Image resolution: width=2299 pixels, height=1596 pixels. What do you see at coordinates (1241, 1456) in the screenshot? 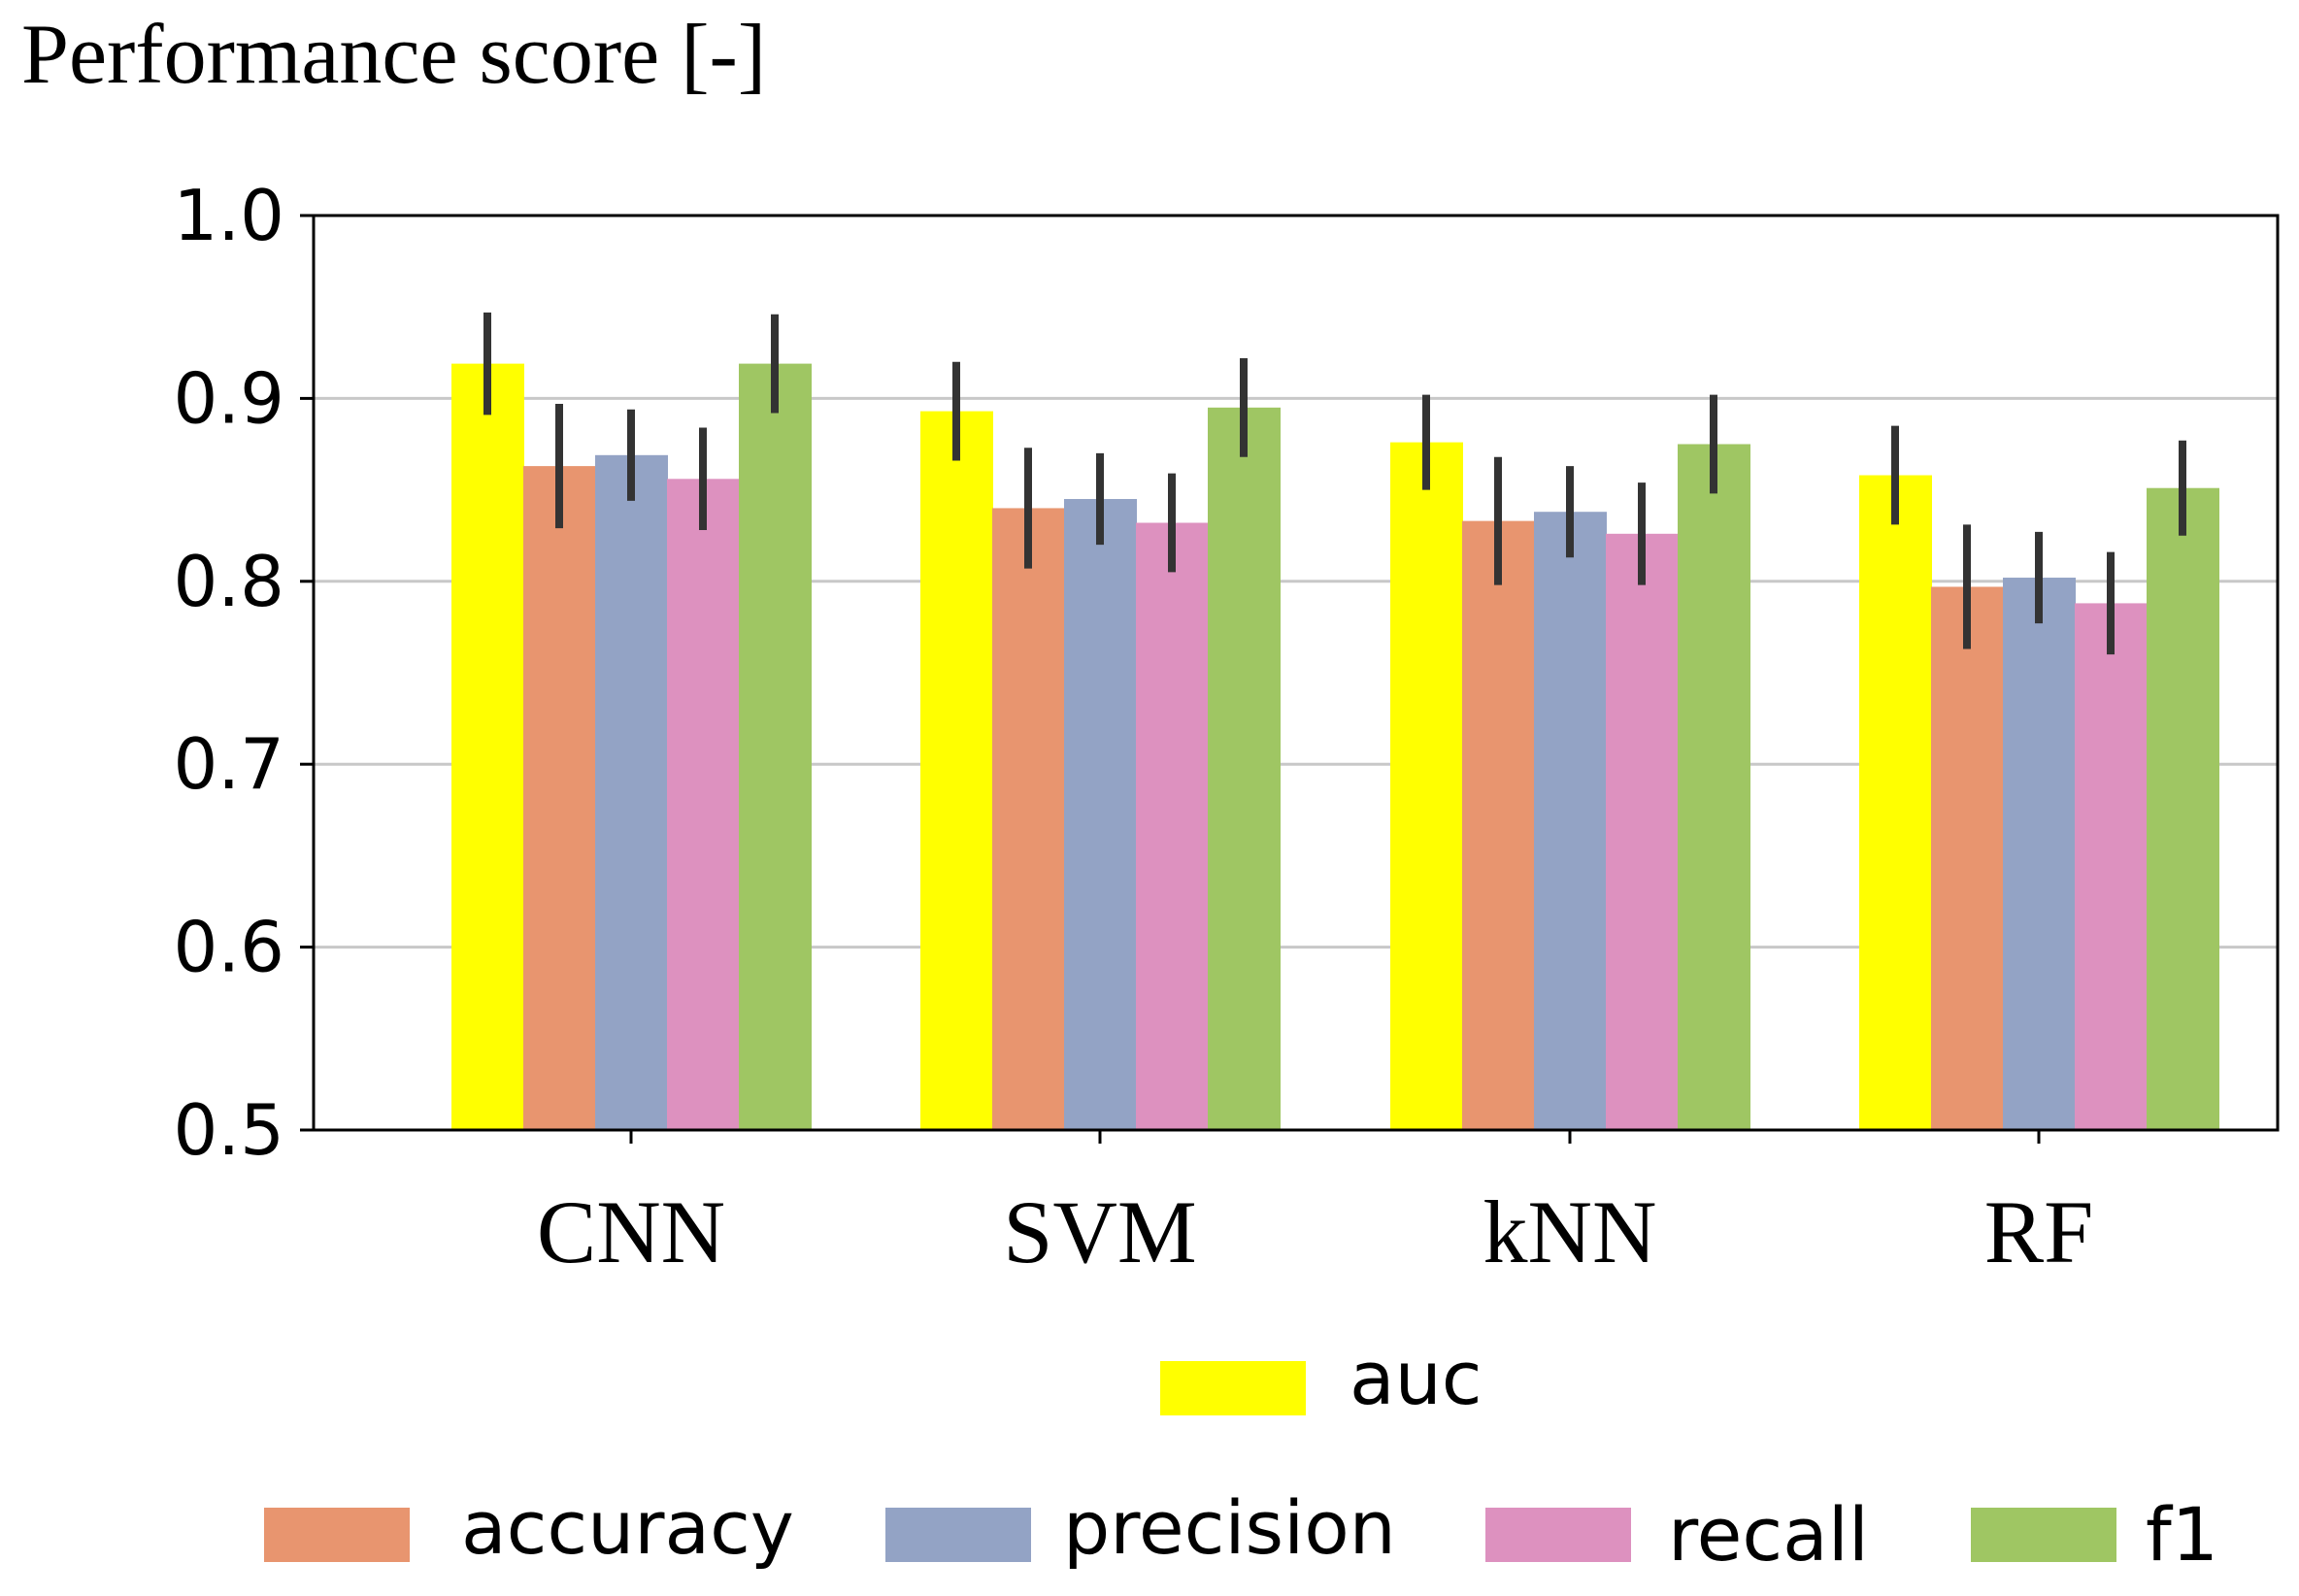
I see `legend: auc accuracy precision recall f1` at bounding box center [1241, 1456].